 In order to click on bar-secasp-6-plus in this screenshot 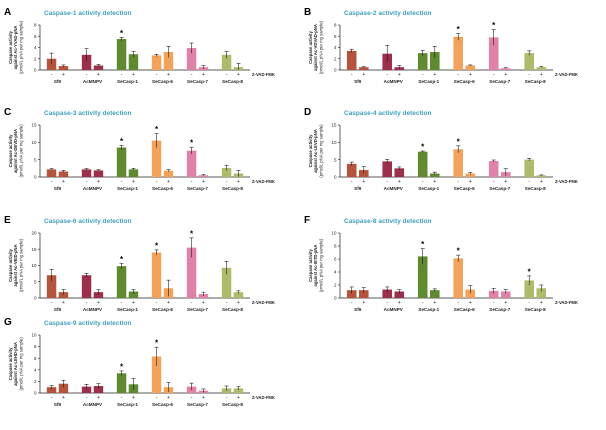, I will do `click(470, 175)`.